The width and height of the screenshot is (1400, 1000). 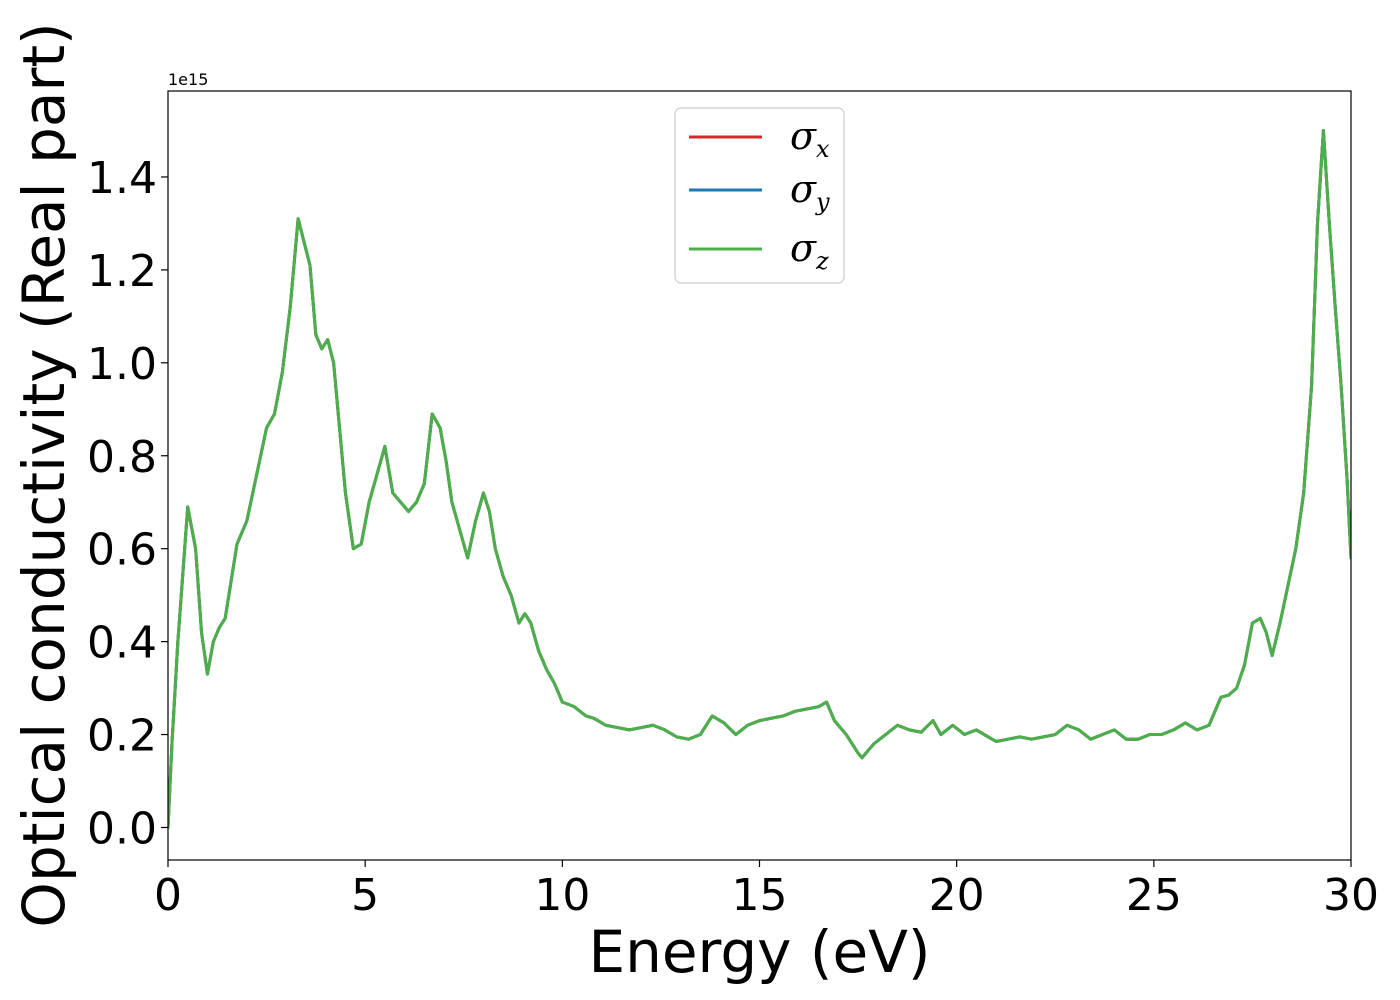 What do you see at coordinates (1154, 895) in the screenshot?
I see `x-tick-label: 25` at bounding box center [1154, 895].